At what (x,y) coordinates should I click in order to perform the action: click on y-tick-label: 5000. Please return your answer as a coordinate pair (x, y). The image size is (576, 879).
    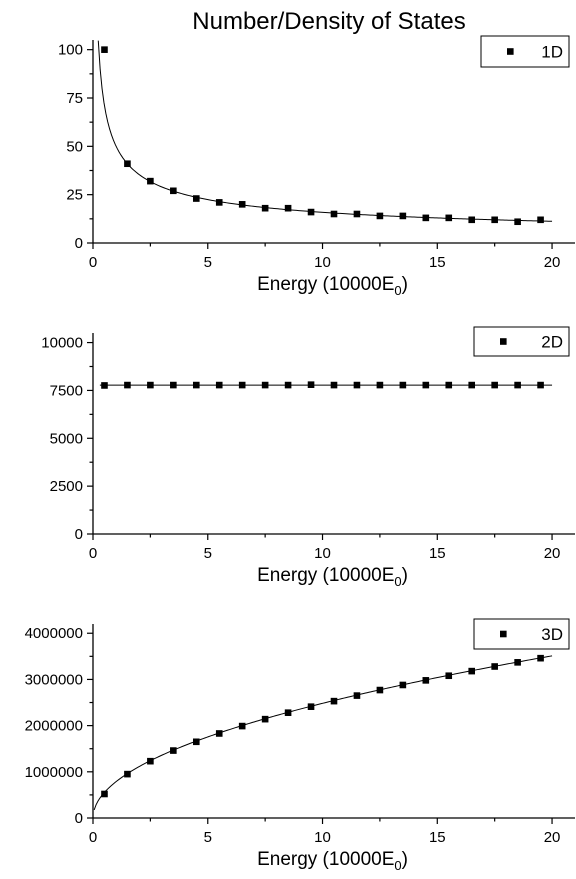
    Looking at the image, I should click on (66, 438).